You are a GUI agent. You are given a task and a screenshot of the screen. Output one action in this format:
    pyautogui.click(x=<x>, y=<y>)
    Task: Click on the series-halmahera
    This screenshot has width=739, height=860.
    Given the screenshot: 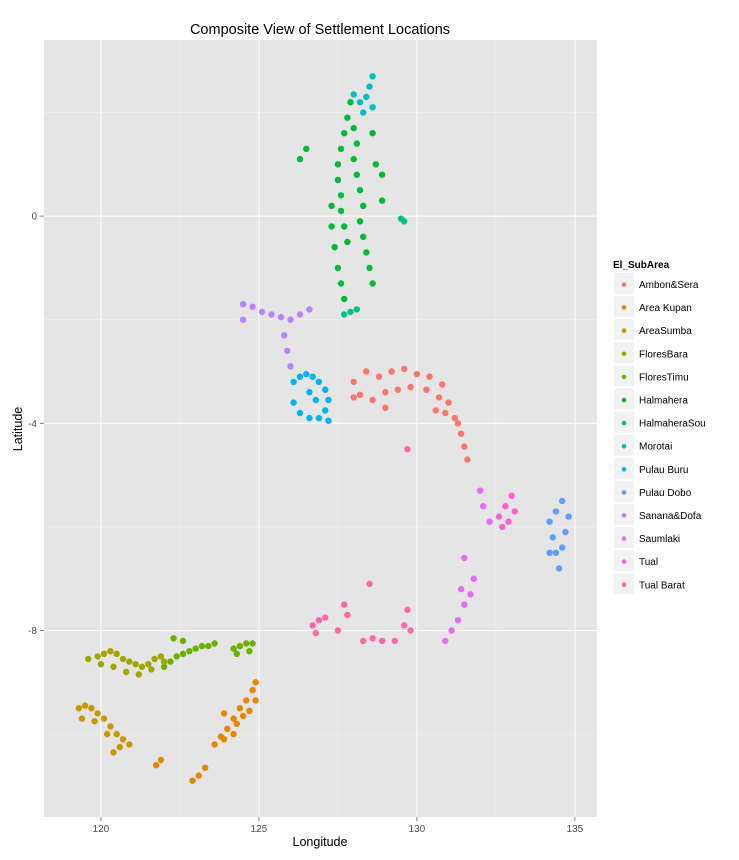 What is the action you would take?
    pyautogui.click(x=341, y=201)
    